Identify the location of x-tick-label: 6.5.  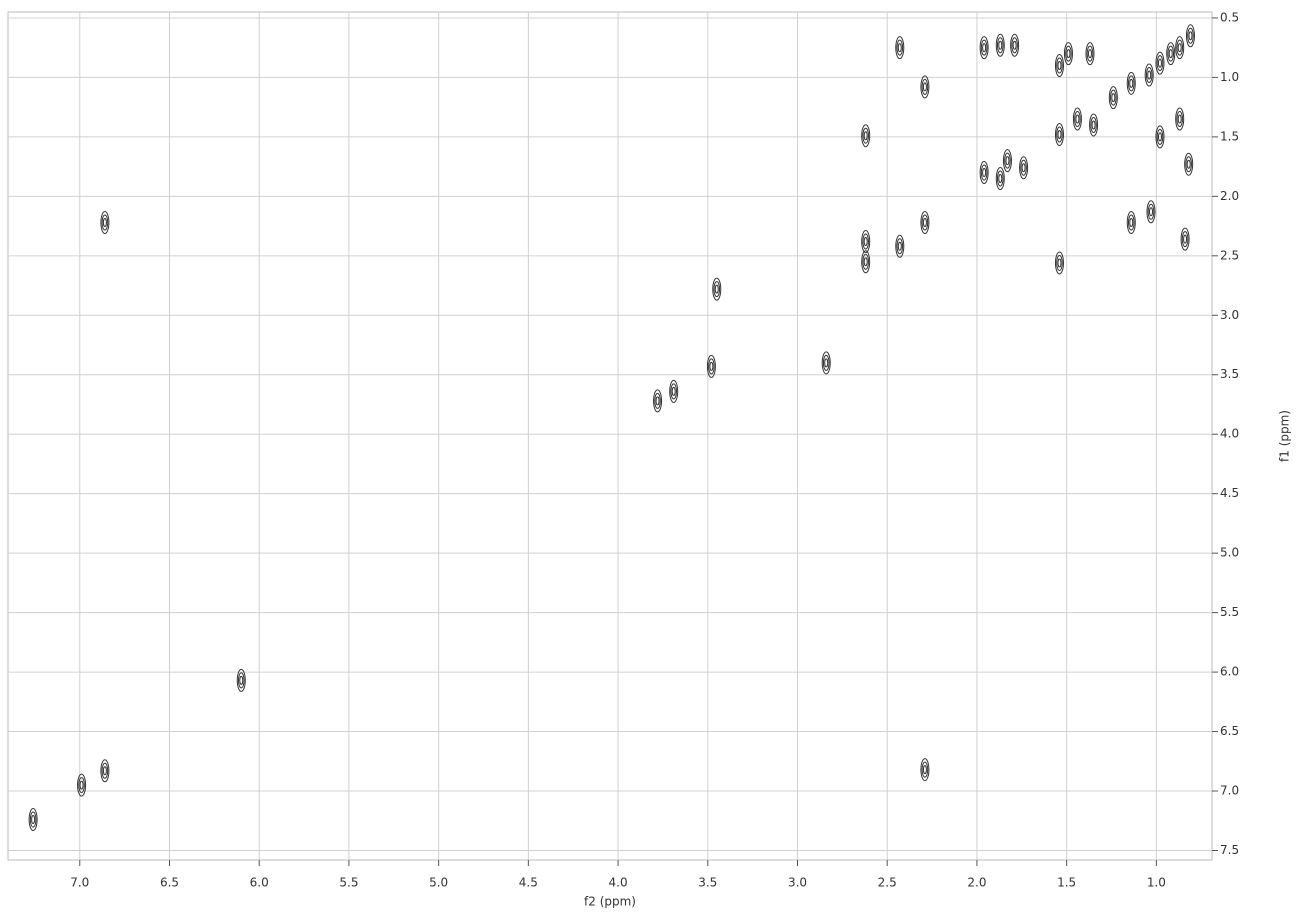
(169, 883).